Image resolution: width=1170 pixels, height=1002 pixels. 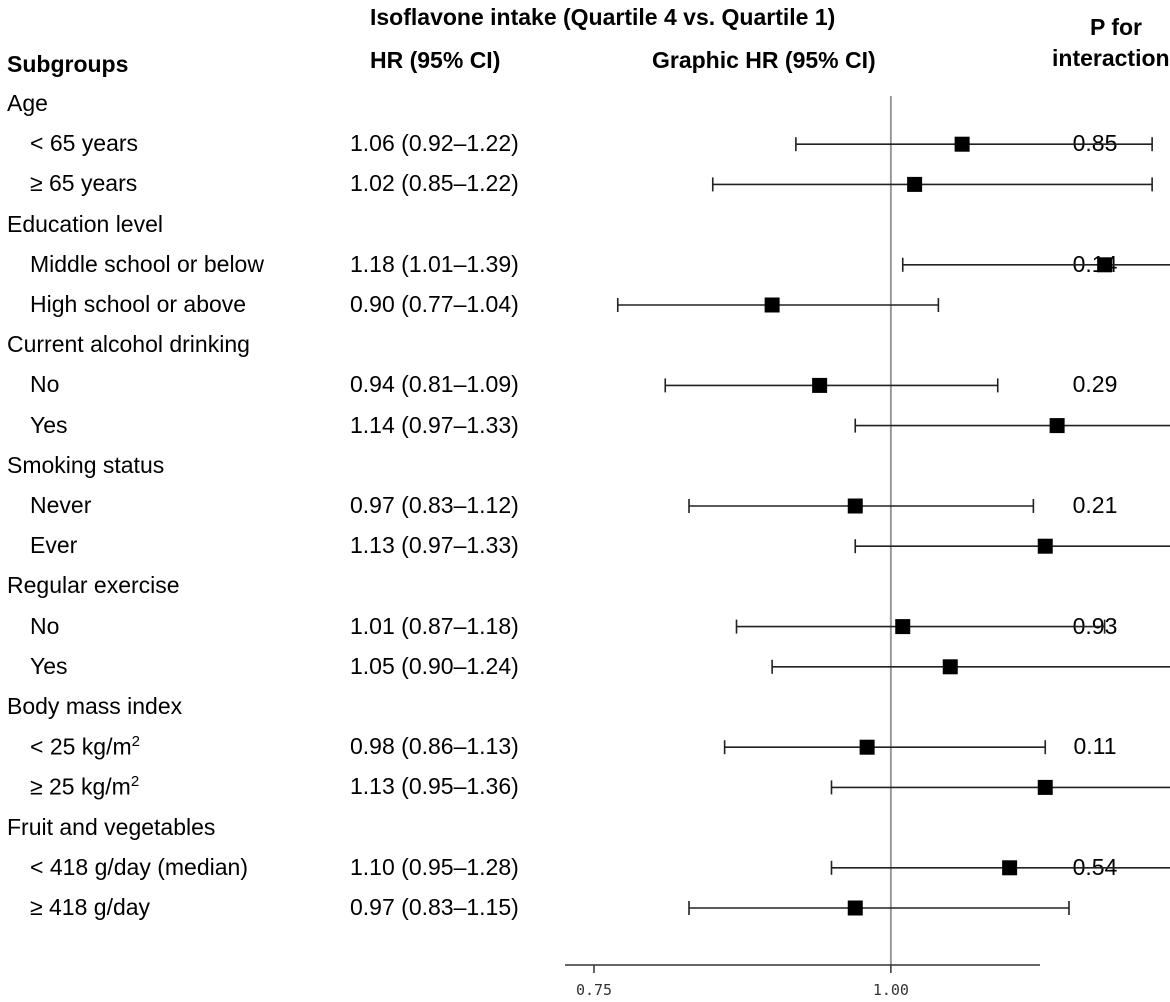 I want to click on hr-ci-value: 1.10 (0.95–1.28), so click(x=434, y=866).